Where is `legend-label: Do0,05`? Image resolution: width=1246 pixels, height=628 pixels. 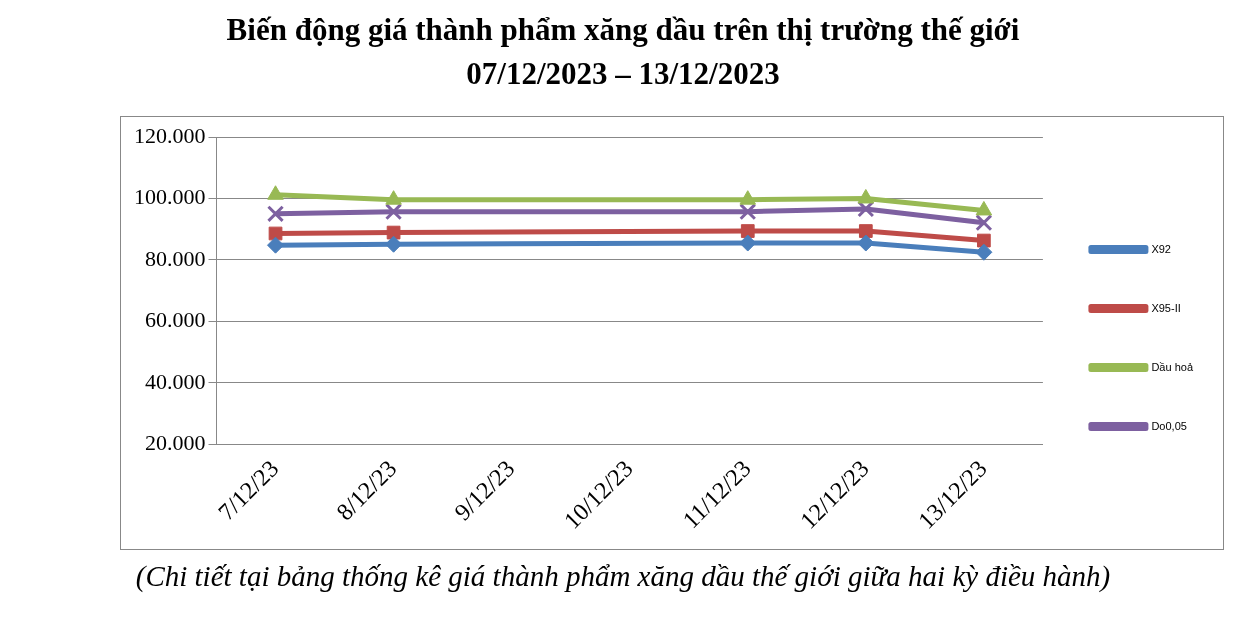
legend-label: Do0,05 is located at coordinates (1169, 425).